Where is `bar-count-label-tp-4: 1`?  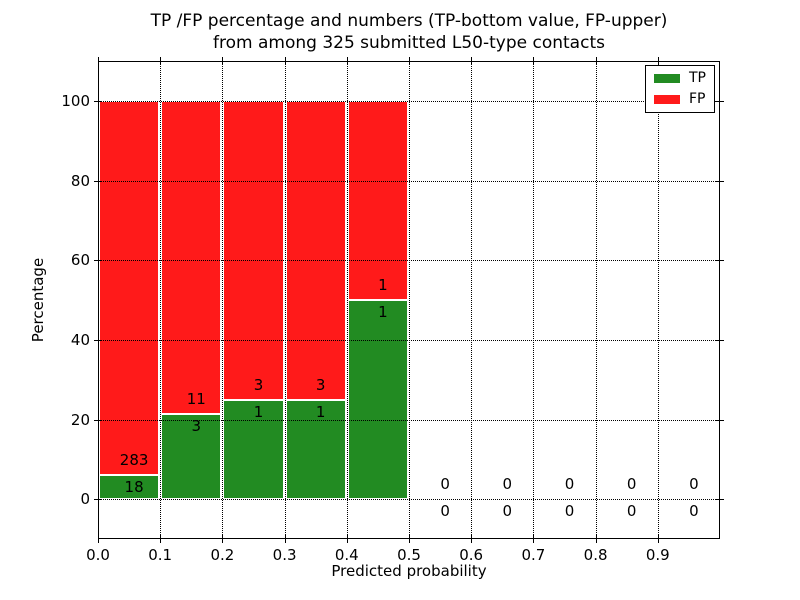 bar-count-label-tp-4: 1 is located at coordinates (383, 312).